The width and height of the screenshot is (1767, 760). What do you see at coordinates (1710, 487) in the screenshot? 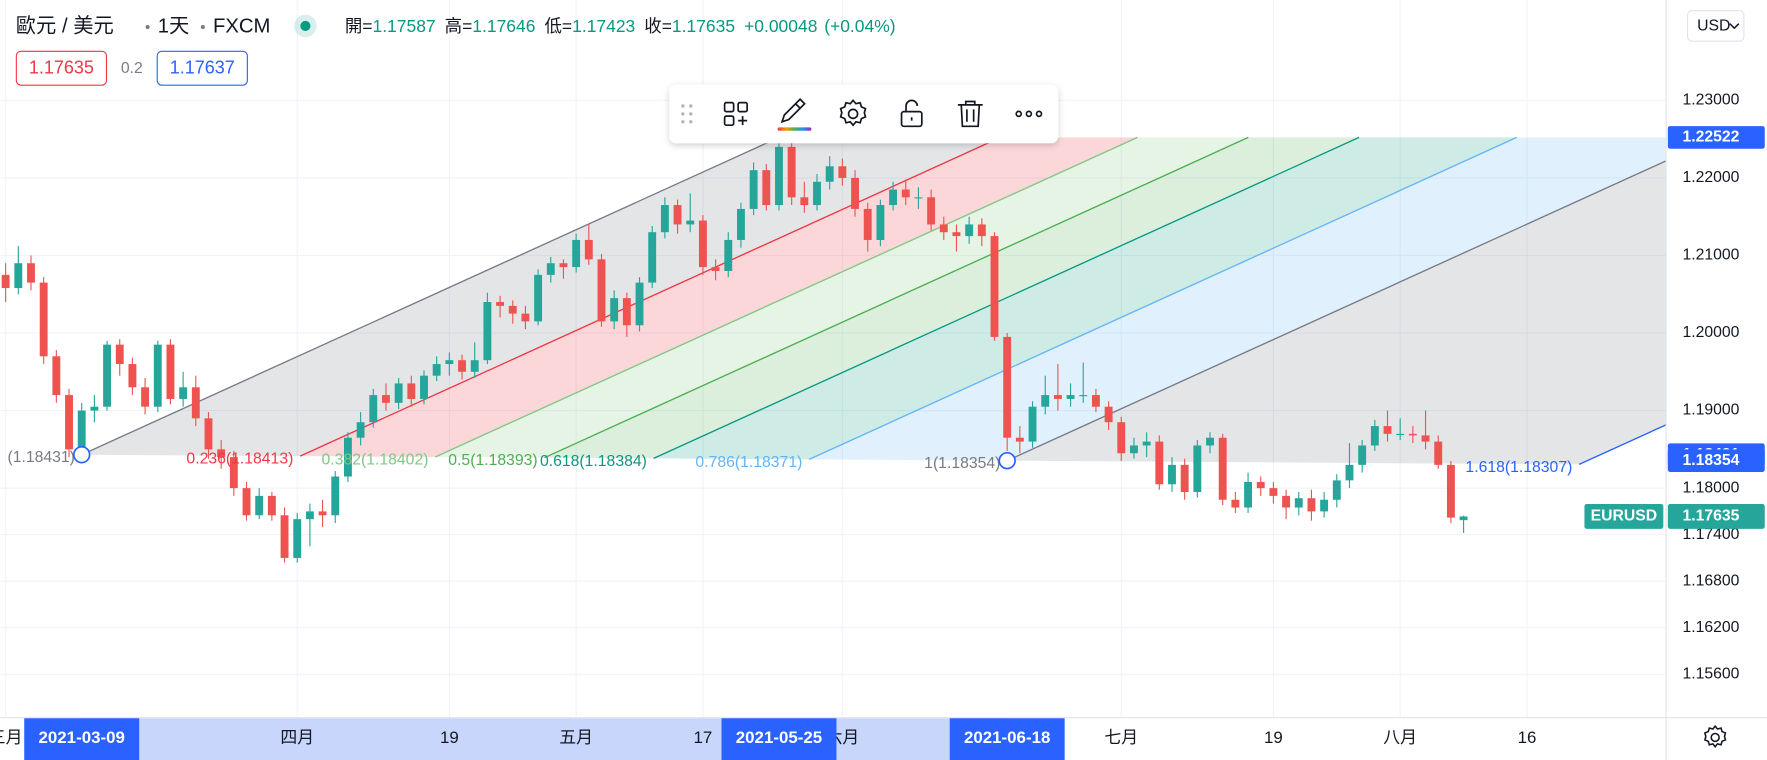
I see `y-tick-label: 1.18000` at bounding box center [1710, 487].